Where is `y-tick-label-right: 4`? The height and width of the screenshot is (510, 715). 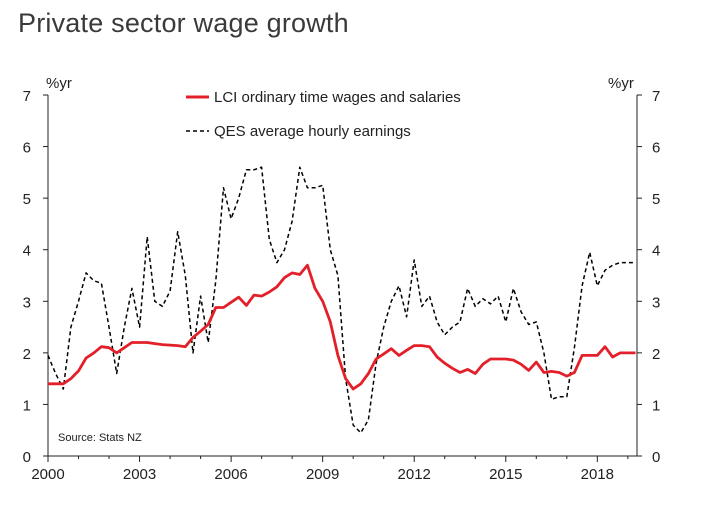 y-tick-label-right: 4 is located at coordinates (656, 251).